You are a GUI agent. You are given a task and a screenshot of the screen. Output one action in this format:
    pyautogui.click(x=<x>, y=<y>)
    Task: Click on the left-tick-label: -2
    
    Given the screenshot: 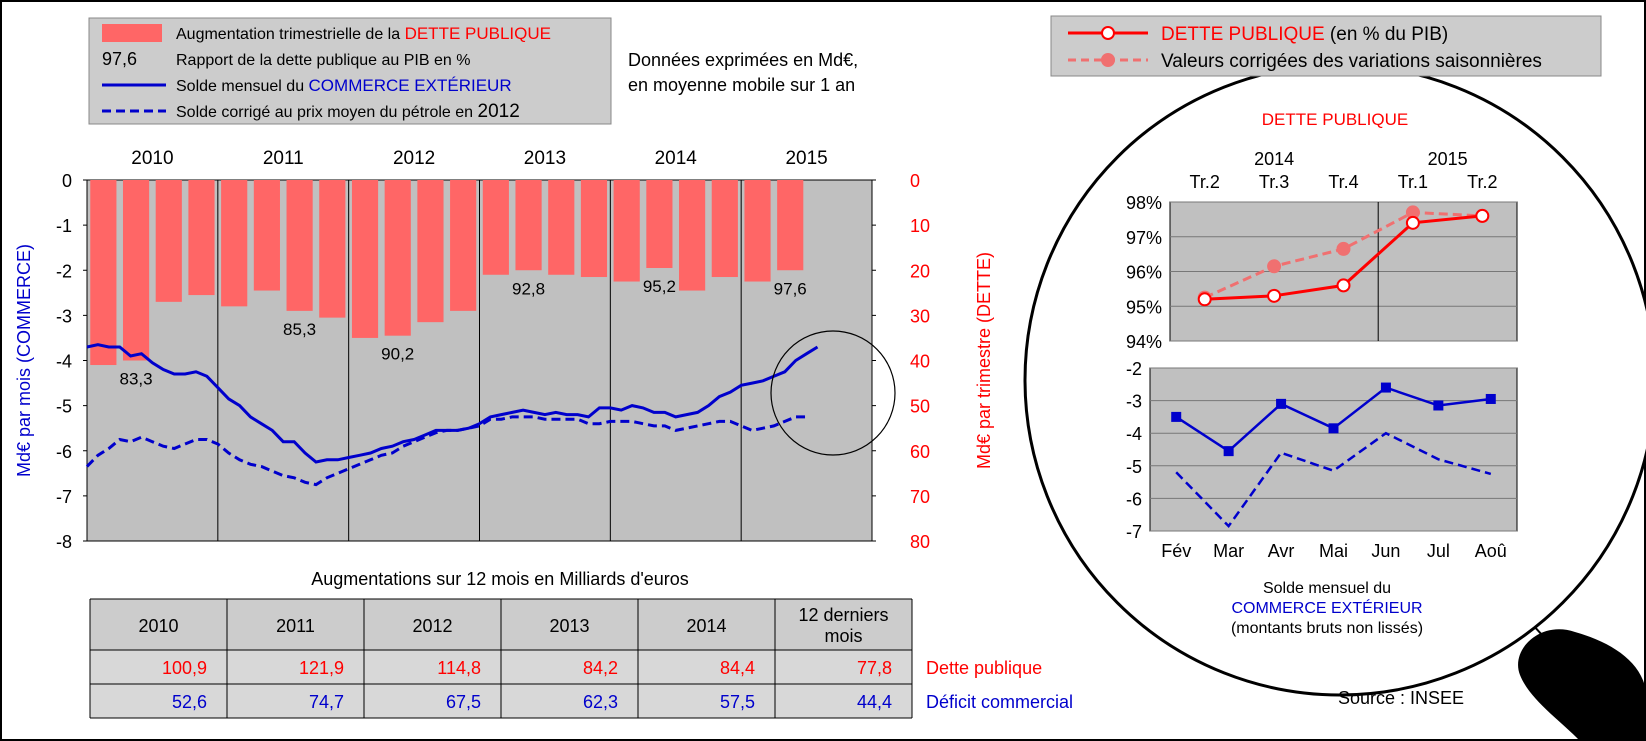 What is the action you would take?
    pyautogui.click(x=64, y=271)
    